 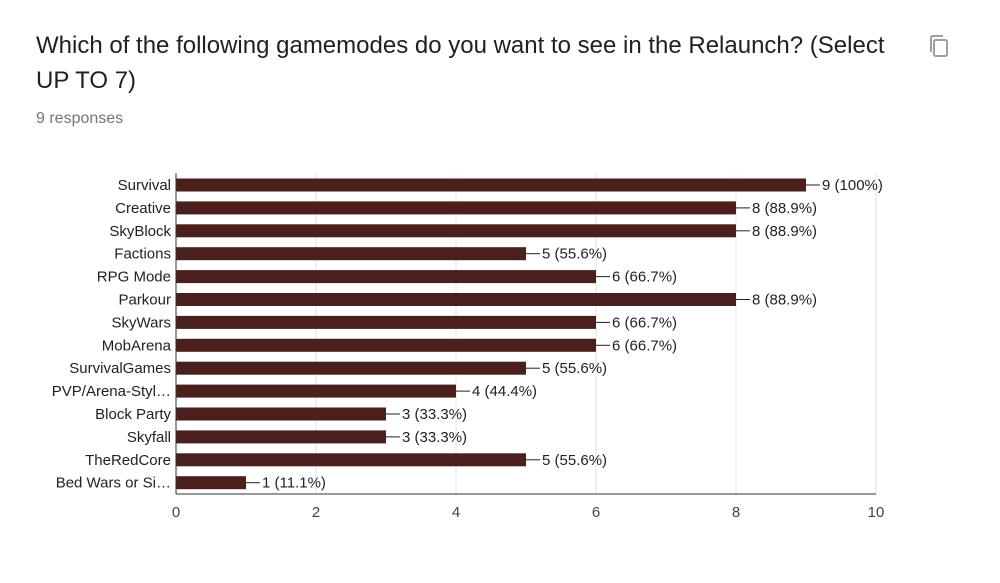 What do you see at coordinates (852, 185) in the screenshot?
I see `data-label: 9 (100%)` at bounding box center [852, 185].